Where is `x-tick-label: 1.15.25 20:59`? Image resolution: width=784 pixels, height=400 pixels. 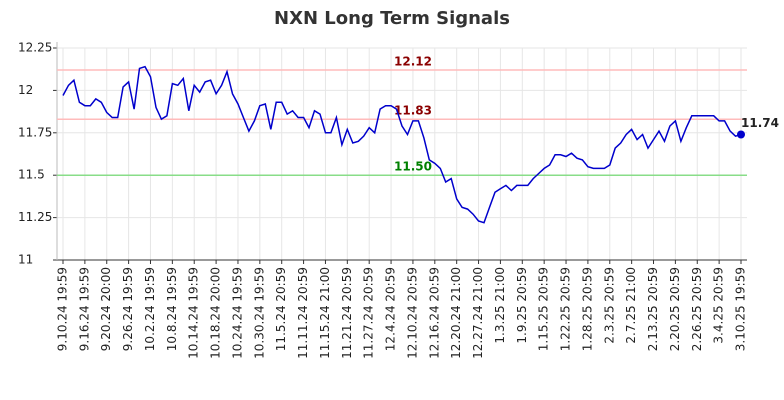
x-tick-label: 1.15.25 20:59 is located at coordinates (544, 309).